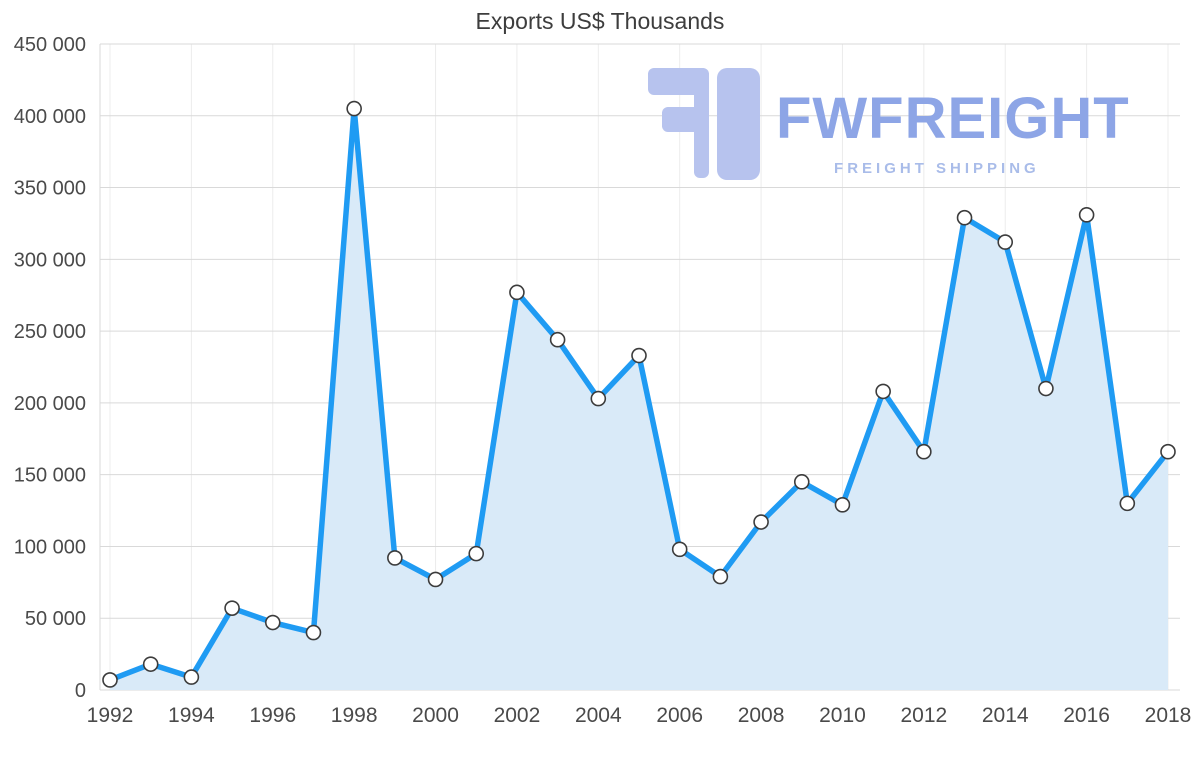  I want to click on svg-text: 2018, so click(1168, 715).